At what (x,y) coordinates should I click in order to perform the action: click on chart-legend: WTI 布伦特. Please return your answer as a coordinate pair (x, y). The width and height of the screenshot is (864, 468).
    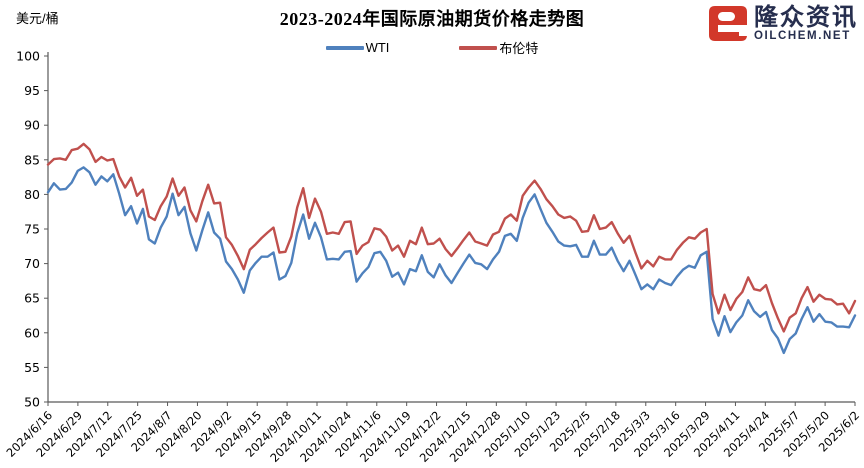
    Looking at the image, I should click on (432, 47).